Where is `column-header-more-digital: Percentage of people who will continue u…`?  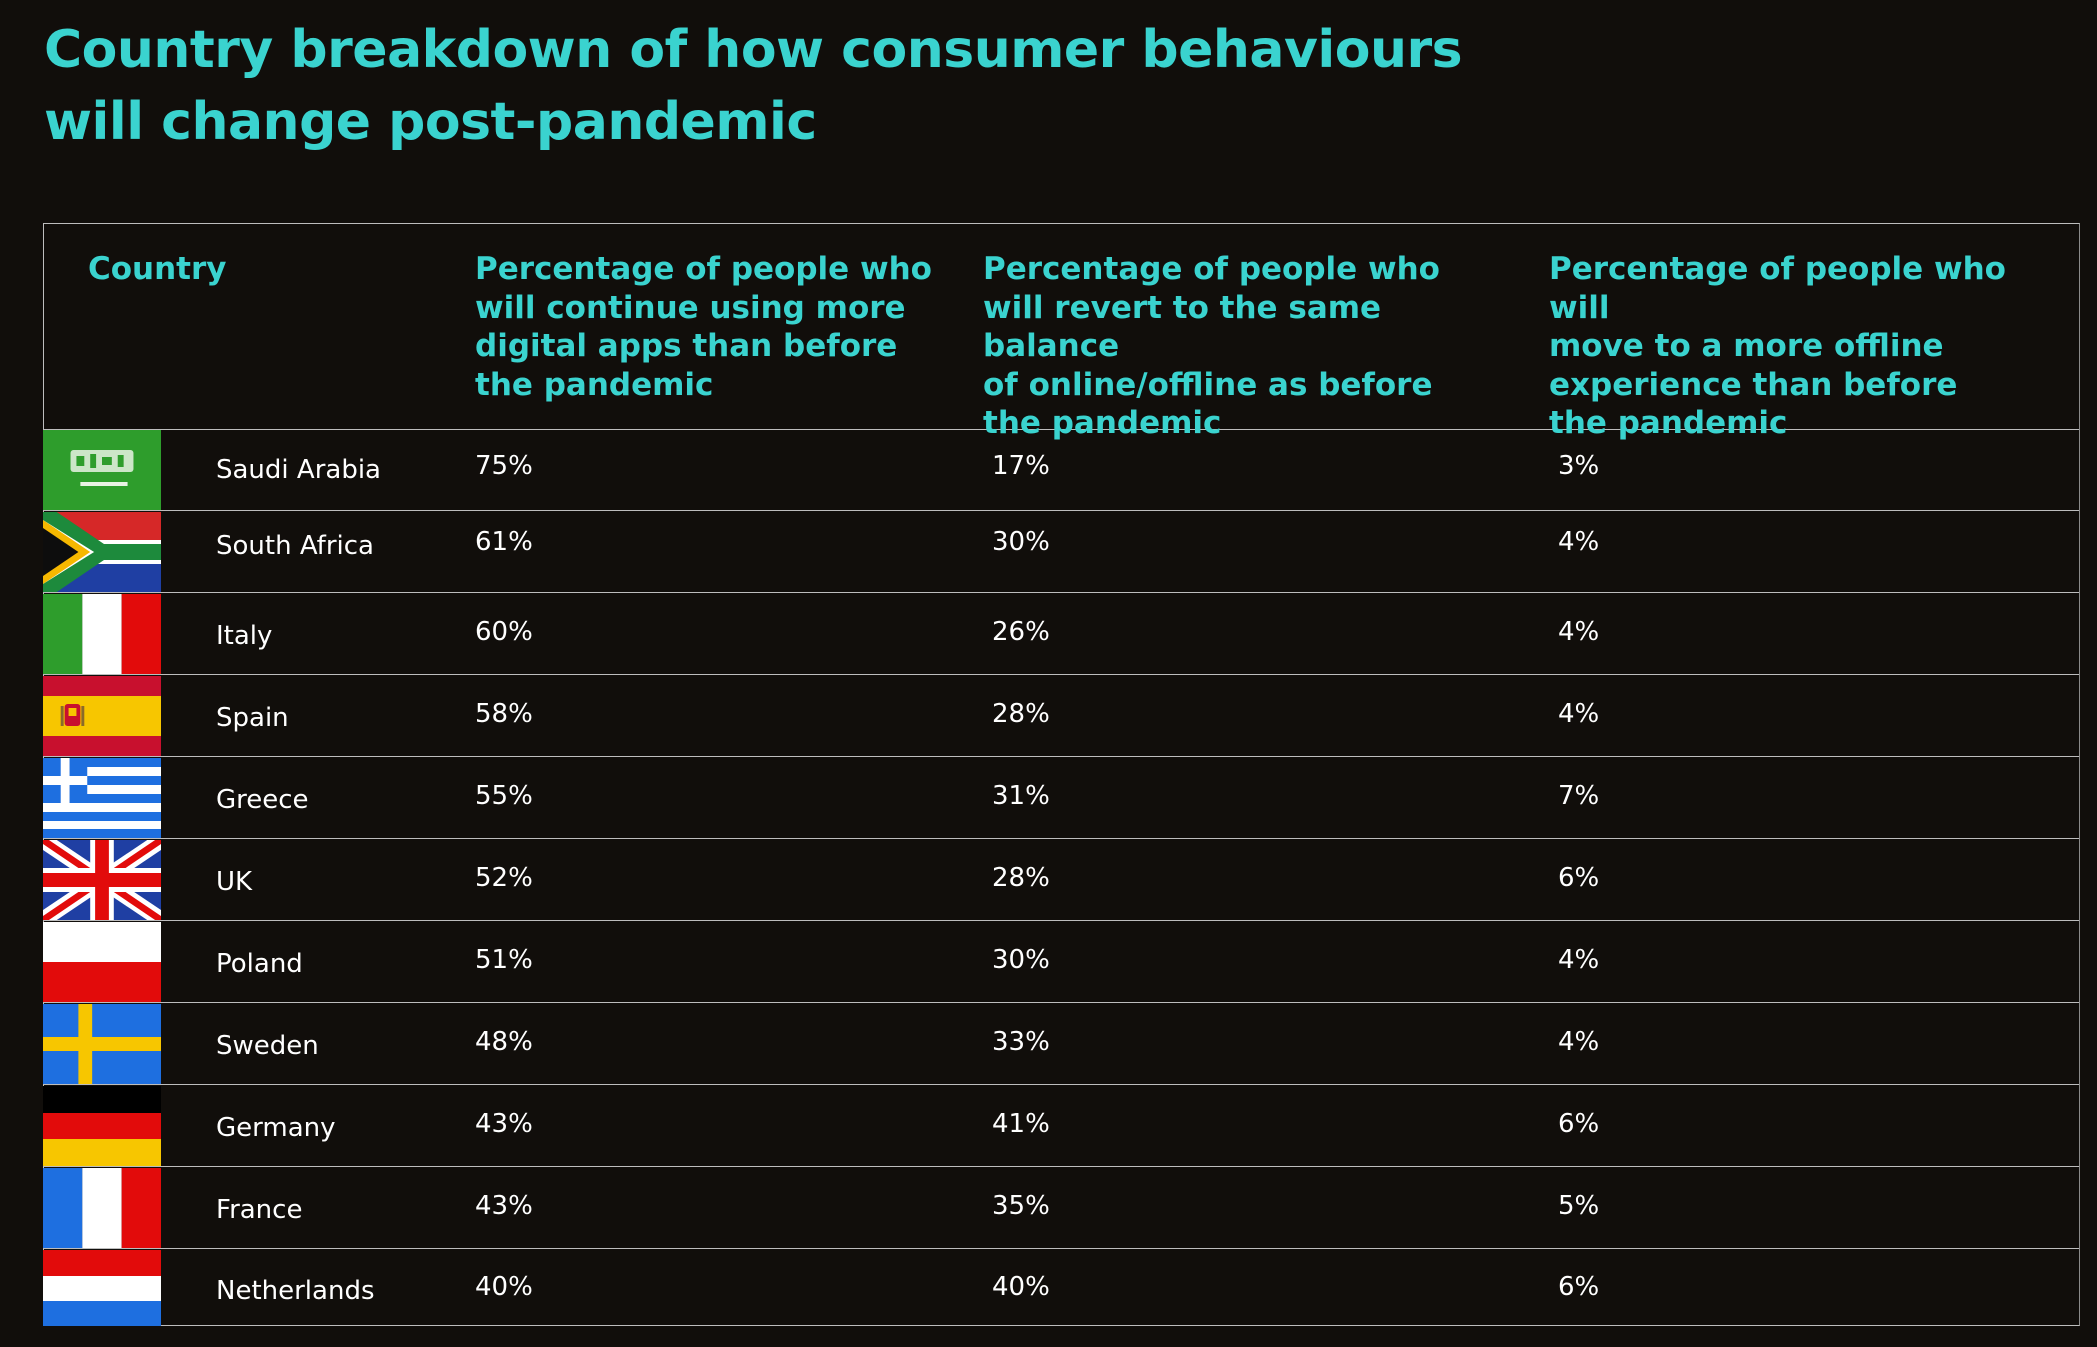
column-header-more-digital: Percentage of people who will continue u… is located at coordinates (703, 327).